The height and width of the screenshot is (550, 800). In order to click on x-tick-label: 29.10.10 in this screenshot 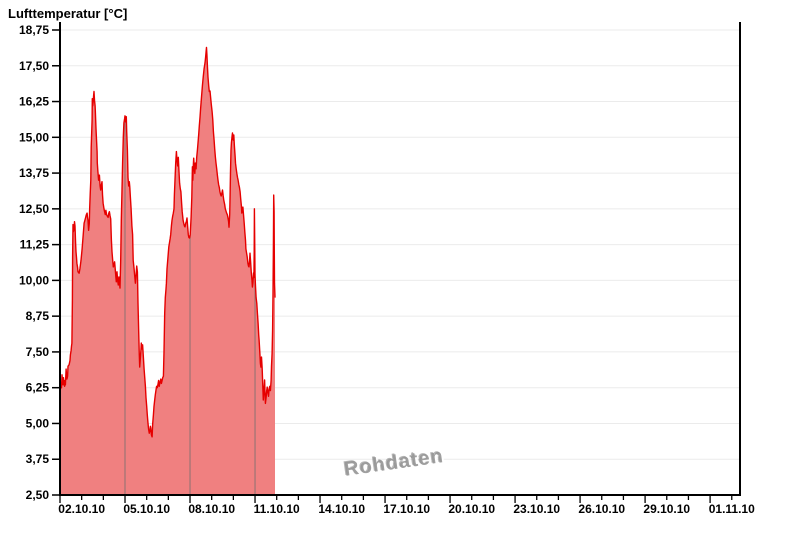, I will do `click(666, 509)`.